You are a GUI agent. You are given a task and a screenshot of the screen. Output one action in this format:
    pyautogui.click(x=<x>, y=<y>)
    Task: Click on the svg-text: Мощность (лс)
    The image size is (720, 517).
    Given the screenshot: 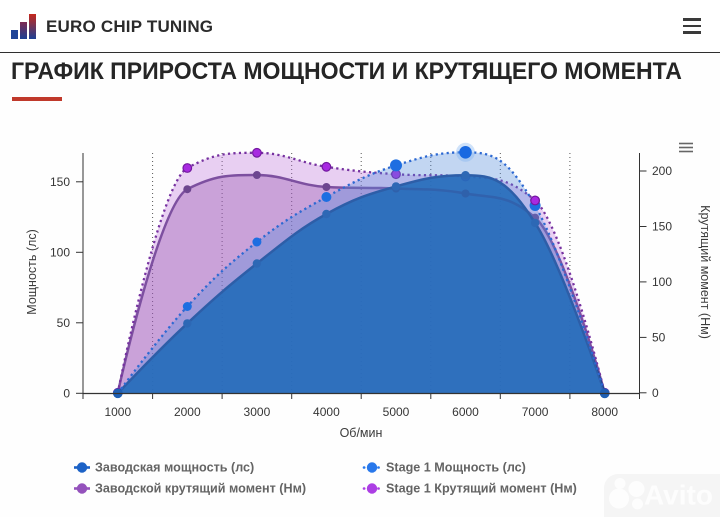 What is the action you would take?
    pyautogui.click(x=32, y=271)
    